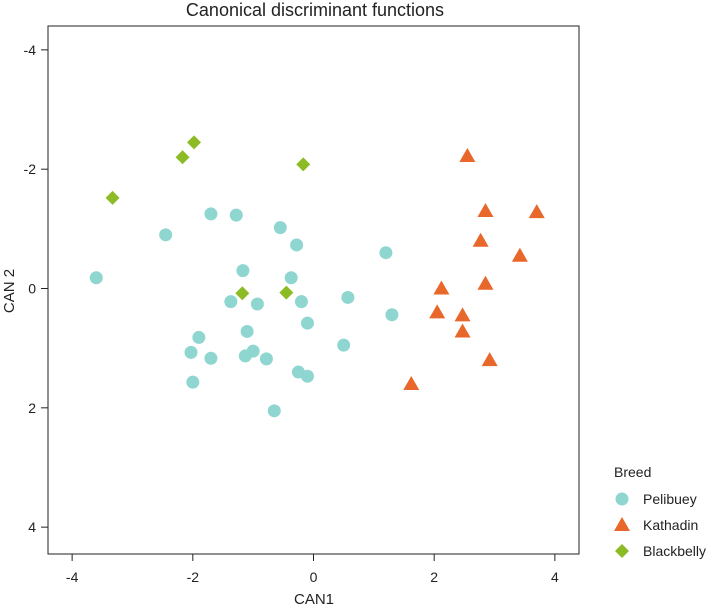 Image resolution: width=709 pixels, height=610 pixels. What do you see at coordinates (660, 511) in the screenshot?
I see `legend: Breed Pelibuey Kathadin Blackbelly` at bounding box center [660, 511].